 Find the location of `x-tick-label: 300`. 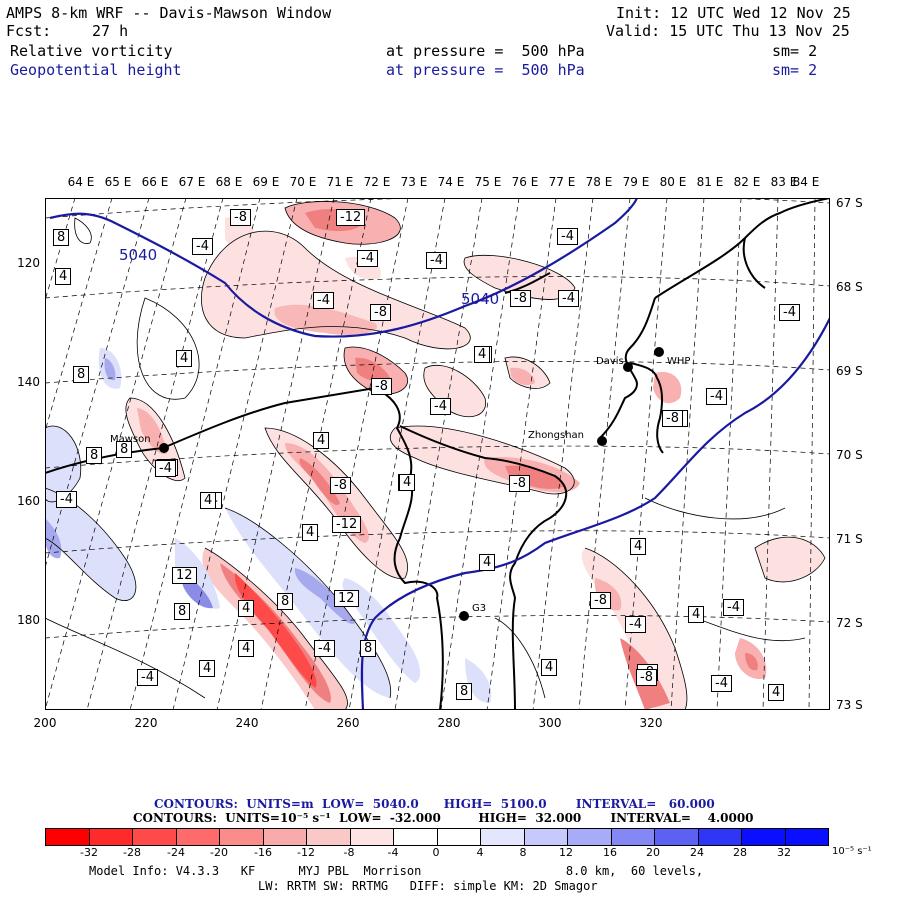

x-tick-label: 300 is located at coordinates (550, 723).